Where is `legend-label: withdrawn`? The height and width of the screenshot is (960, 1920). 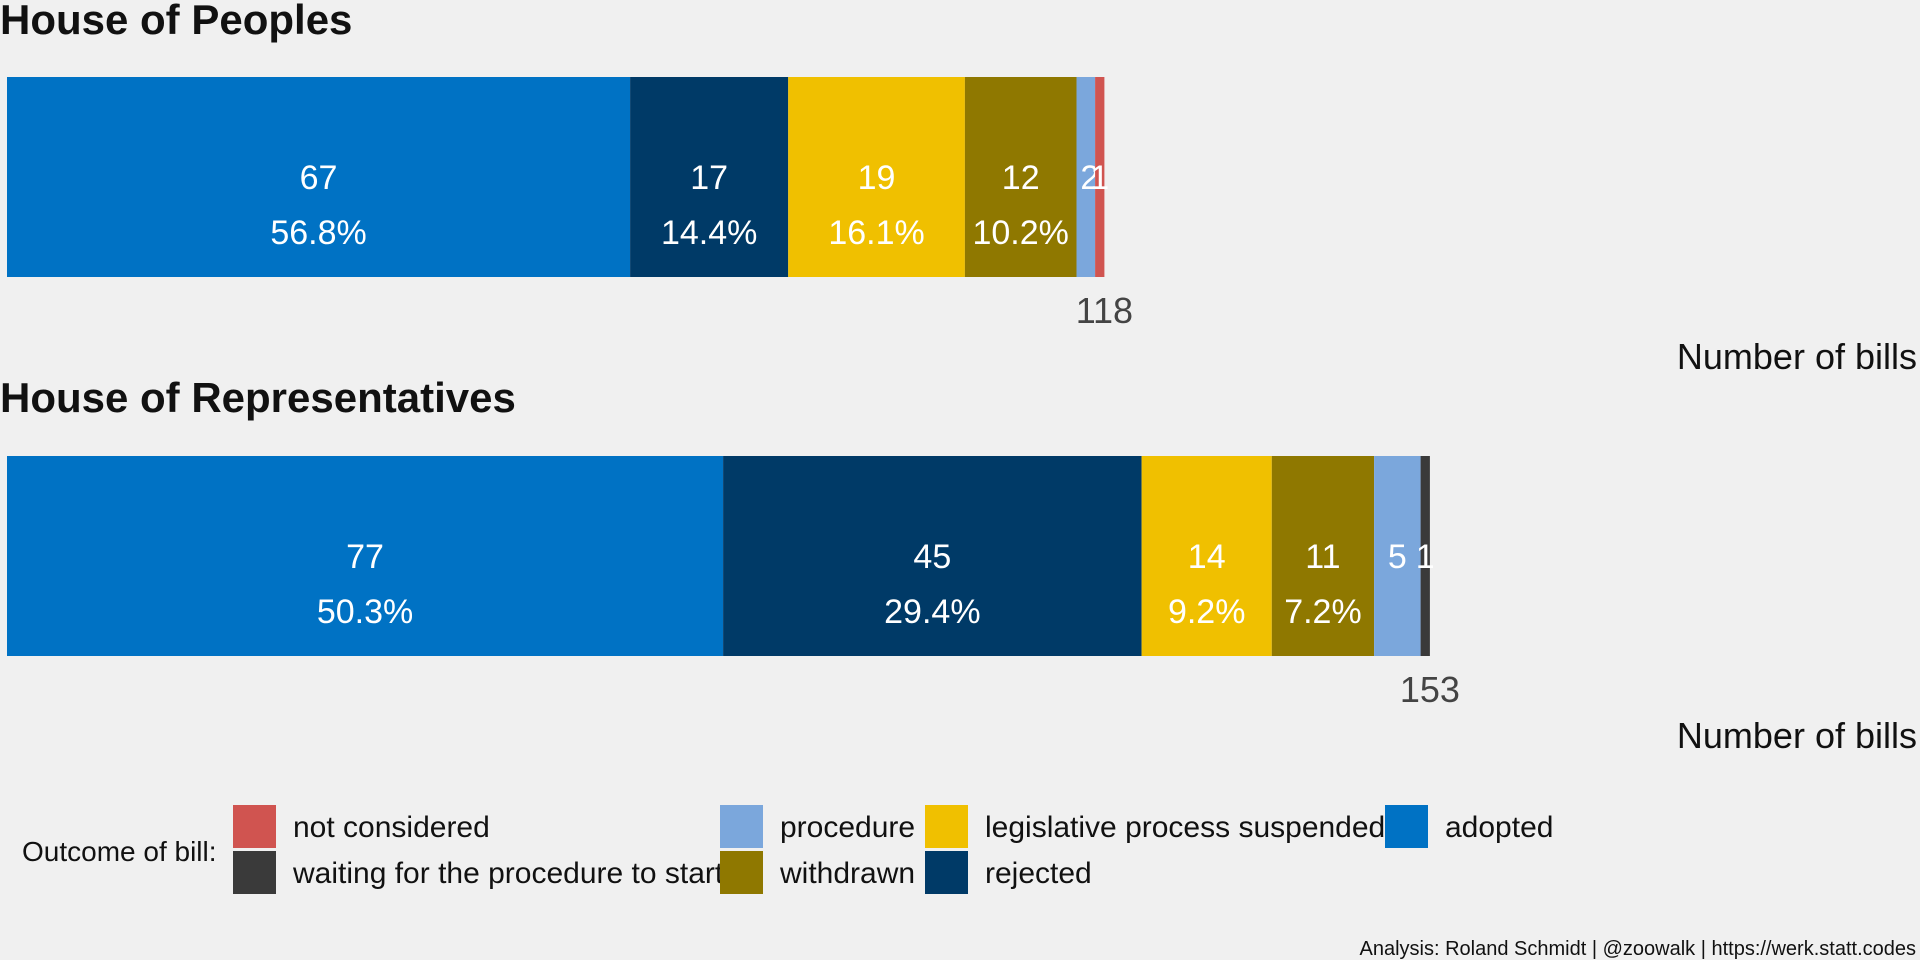
legend-label: withdrawn is located at coordinates (847, 873).